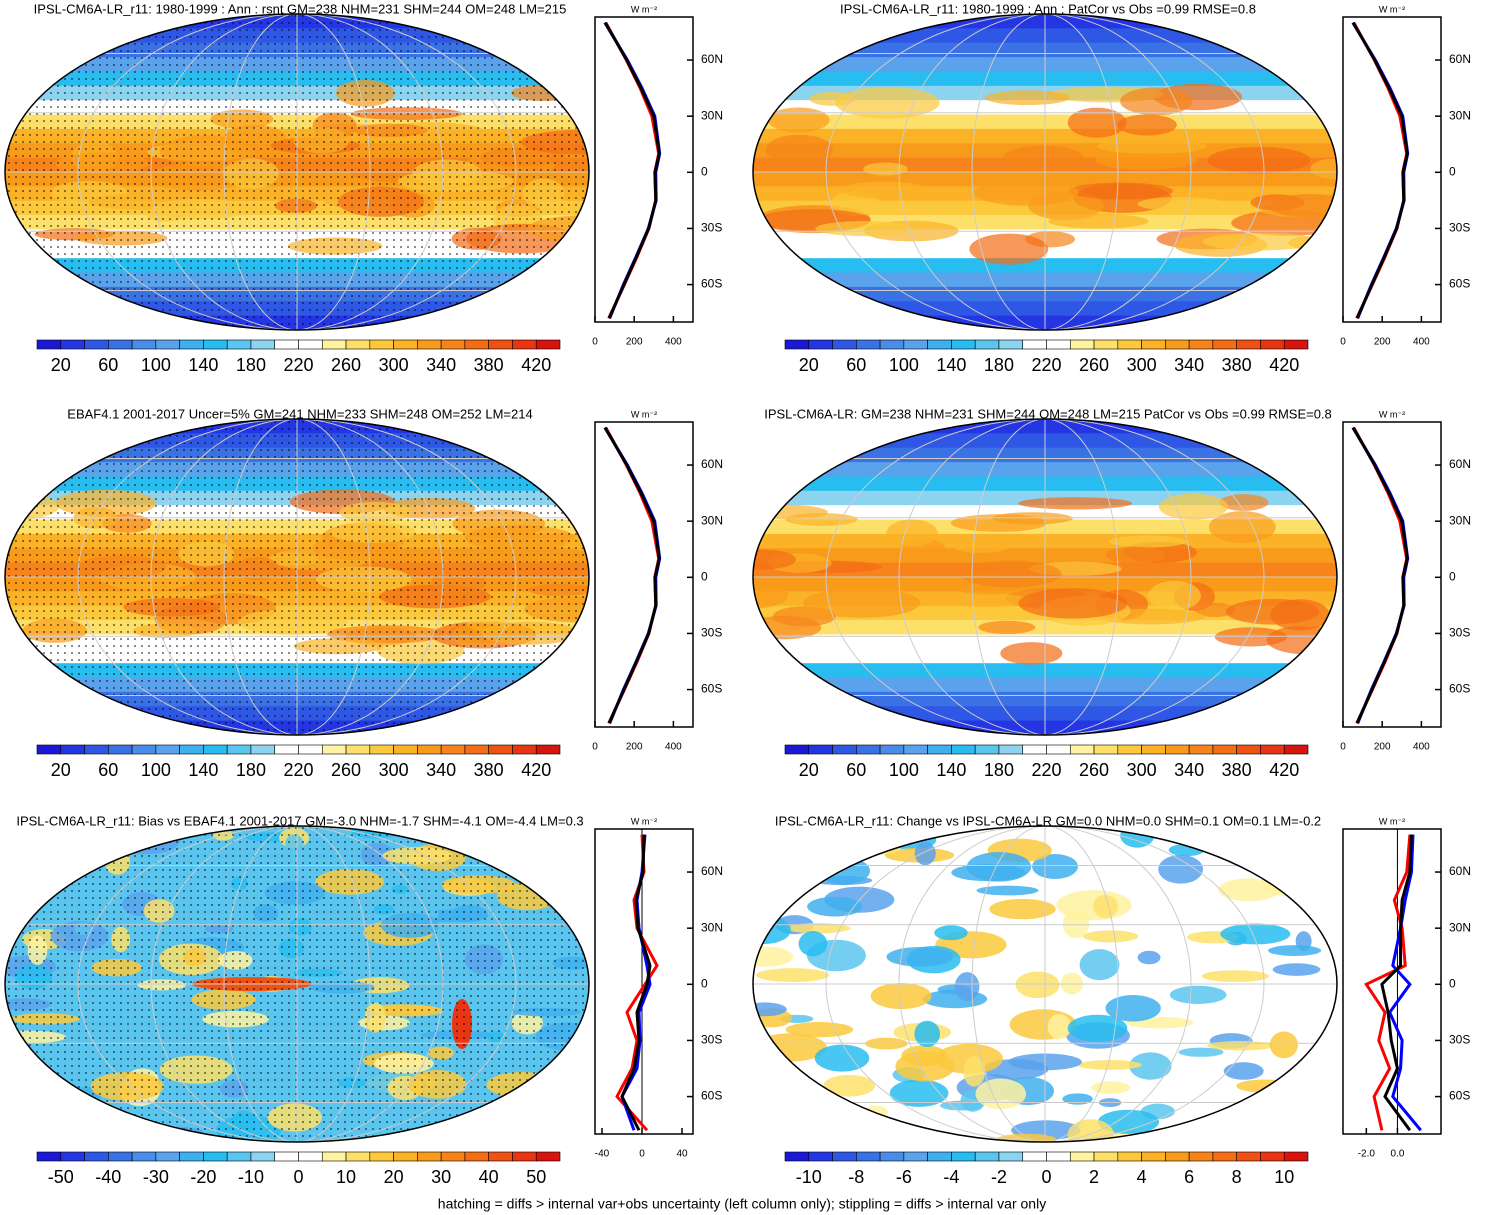 The image size is (1485, 1215). What do you see at coordinates (1452, 576) in the screenshot?
I see `y-tick-label: 0` at bounding box center [1452, 576].